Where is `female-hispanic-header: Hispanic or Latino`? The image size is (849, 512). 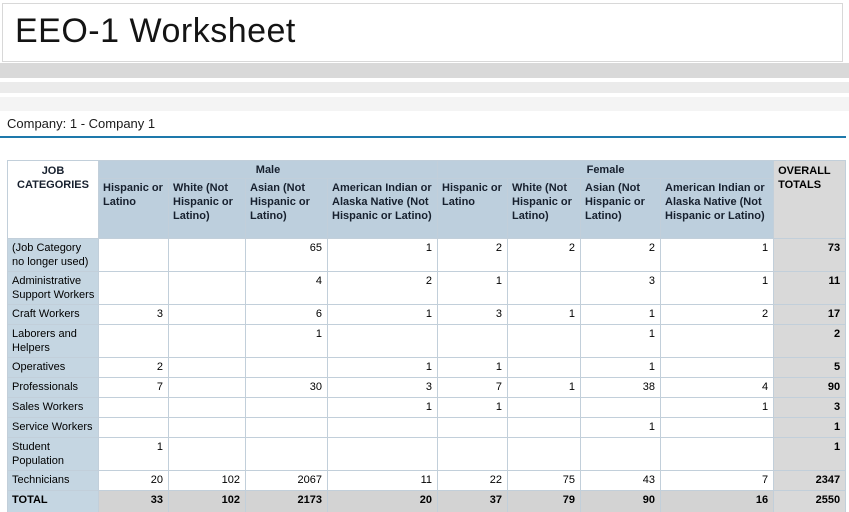 female-hispanic-header: Hispanic or Latino is located at coordinates (473, 208).